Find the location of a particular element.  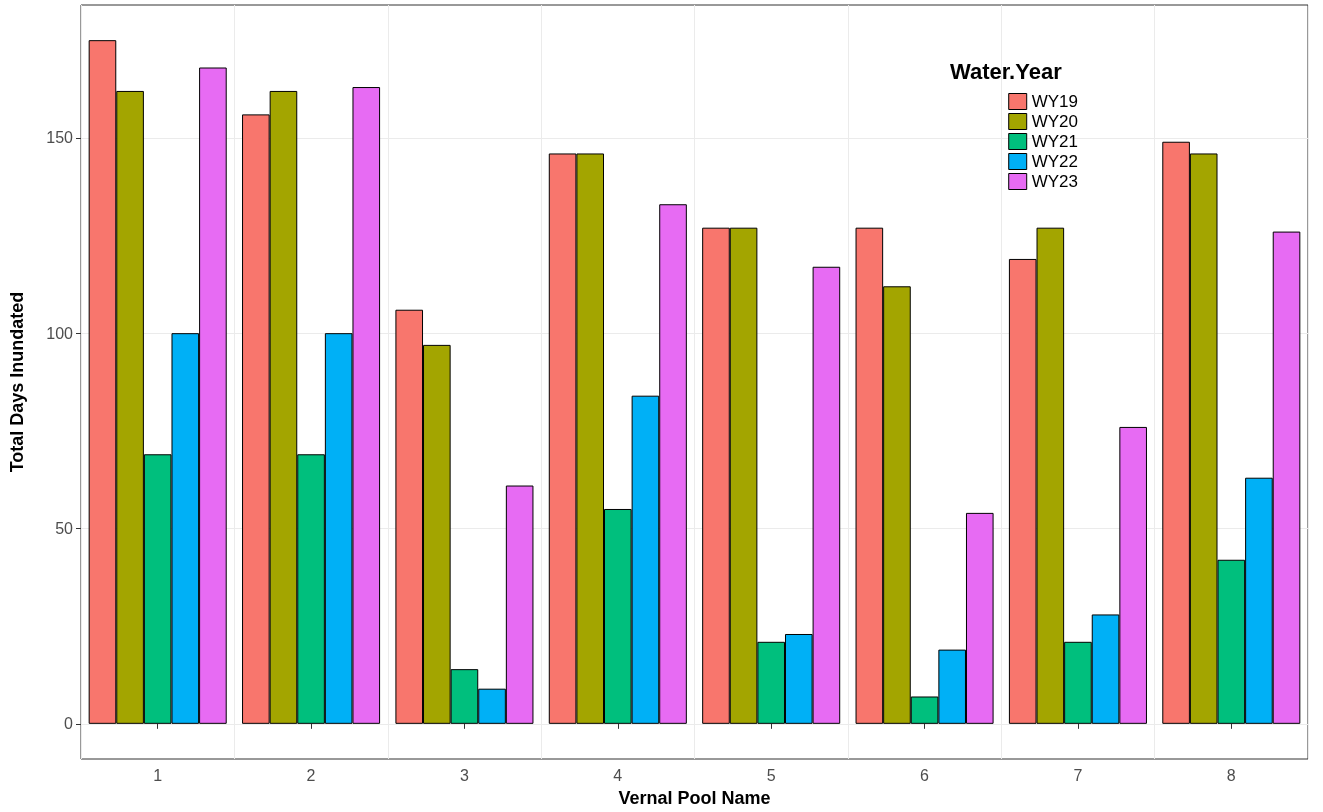

x-tick-label: 3 is located at coordinates (464, 775).